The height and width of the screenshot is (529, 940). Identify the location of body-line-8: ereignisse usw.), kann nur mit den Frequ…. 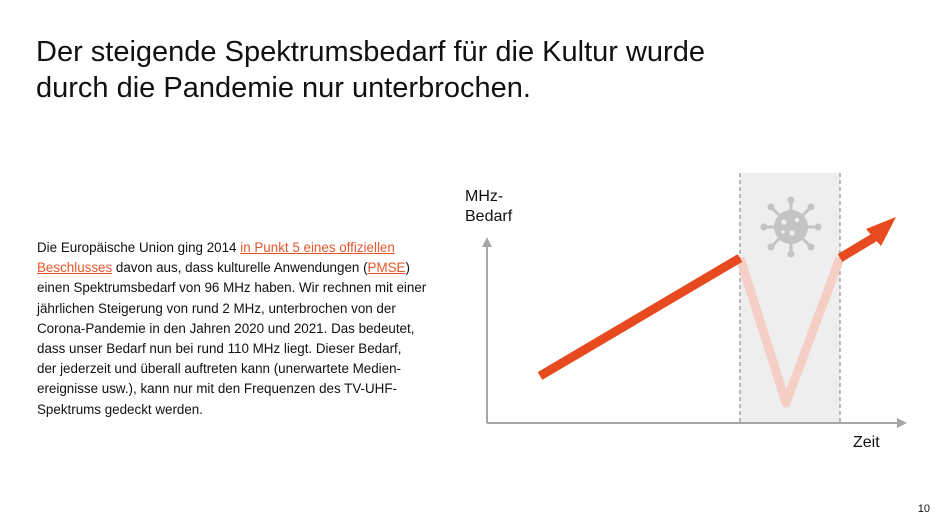
(217, 389).